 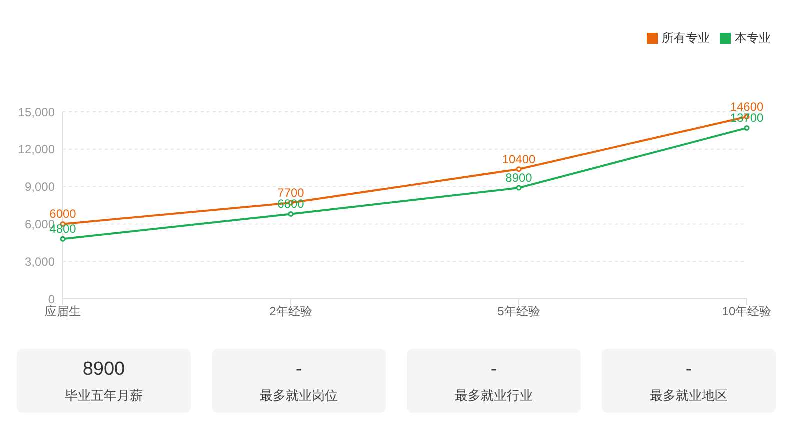 I want to click on text: 最多就业地区, so click(x=689, y=396).